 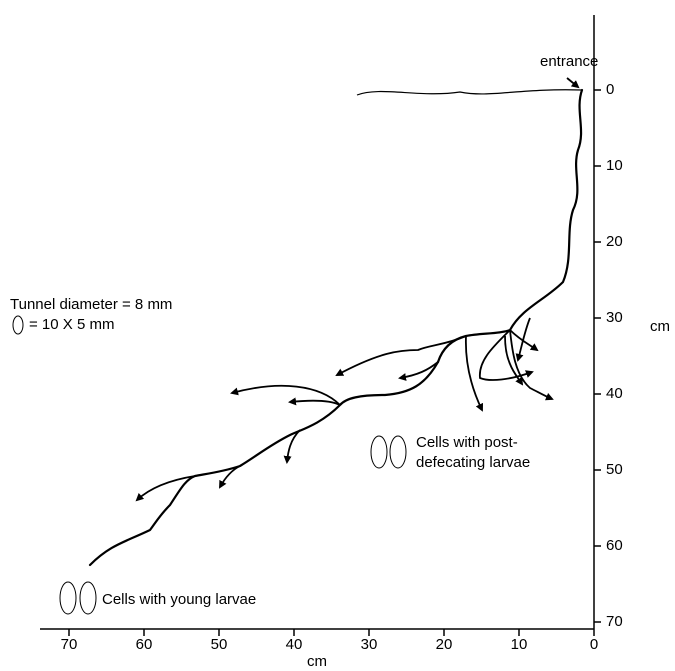 What do you see at coordinates (614, 165) in the screenshot?
I see `y-tick-label: 10` at bounding box center [614, 165].